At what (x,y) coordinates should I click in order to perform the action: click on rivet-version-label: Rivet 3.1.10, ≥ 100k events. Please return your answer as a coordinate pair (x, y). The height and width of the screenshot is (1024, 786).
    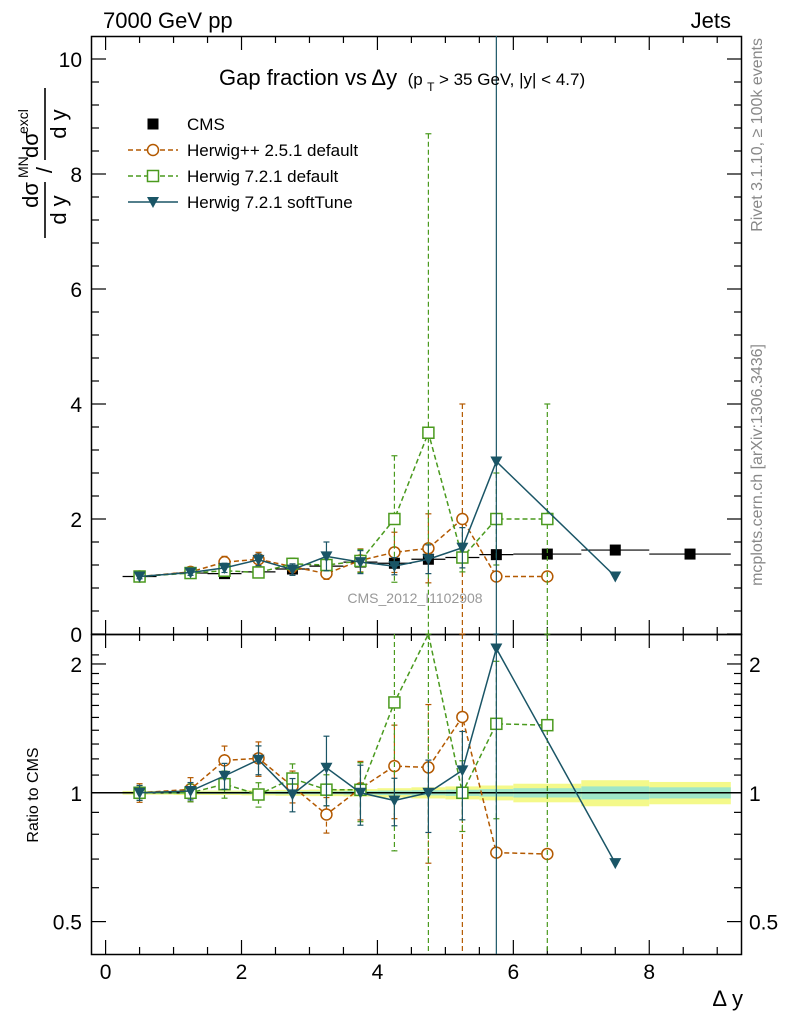
    Looking at the image, I should click on (757, 135).